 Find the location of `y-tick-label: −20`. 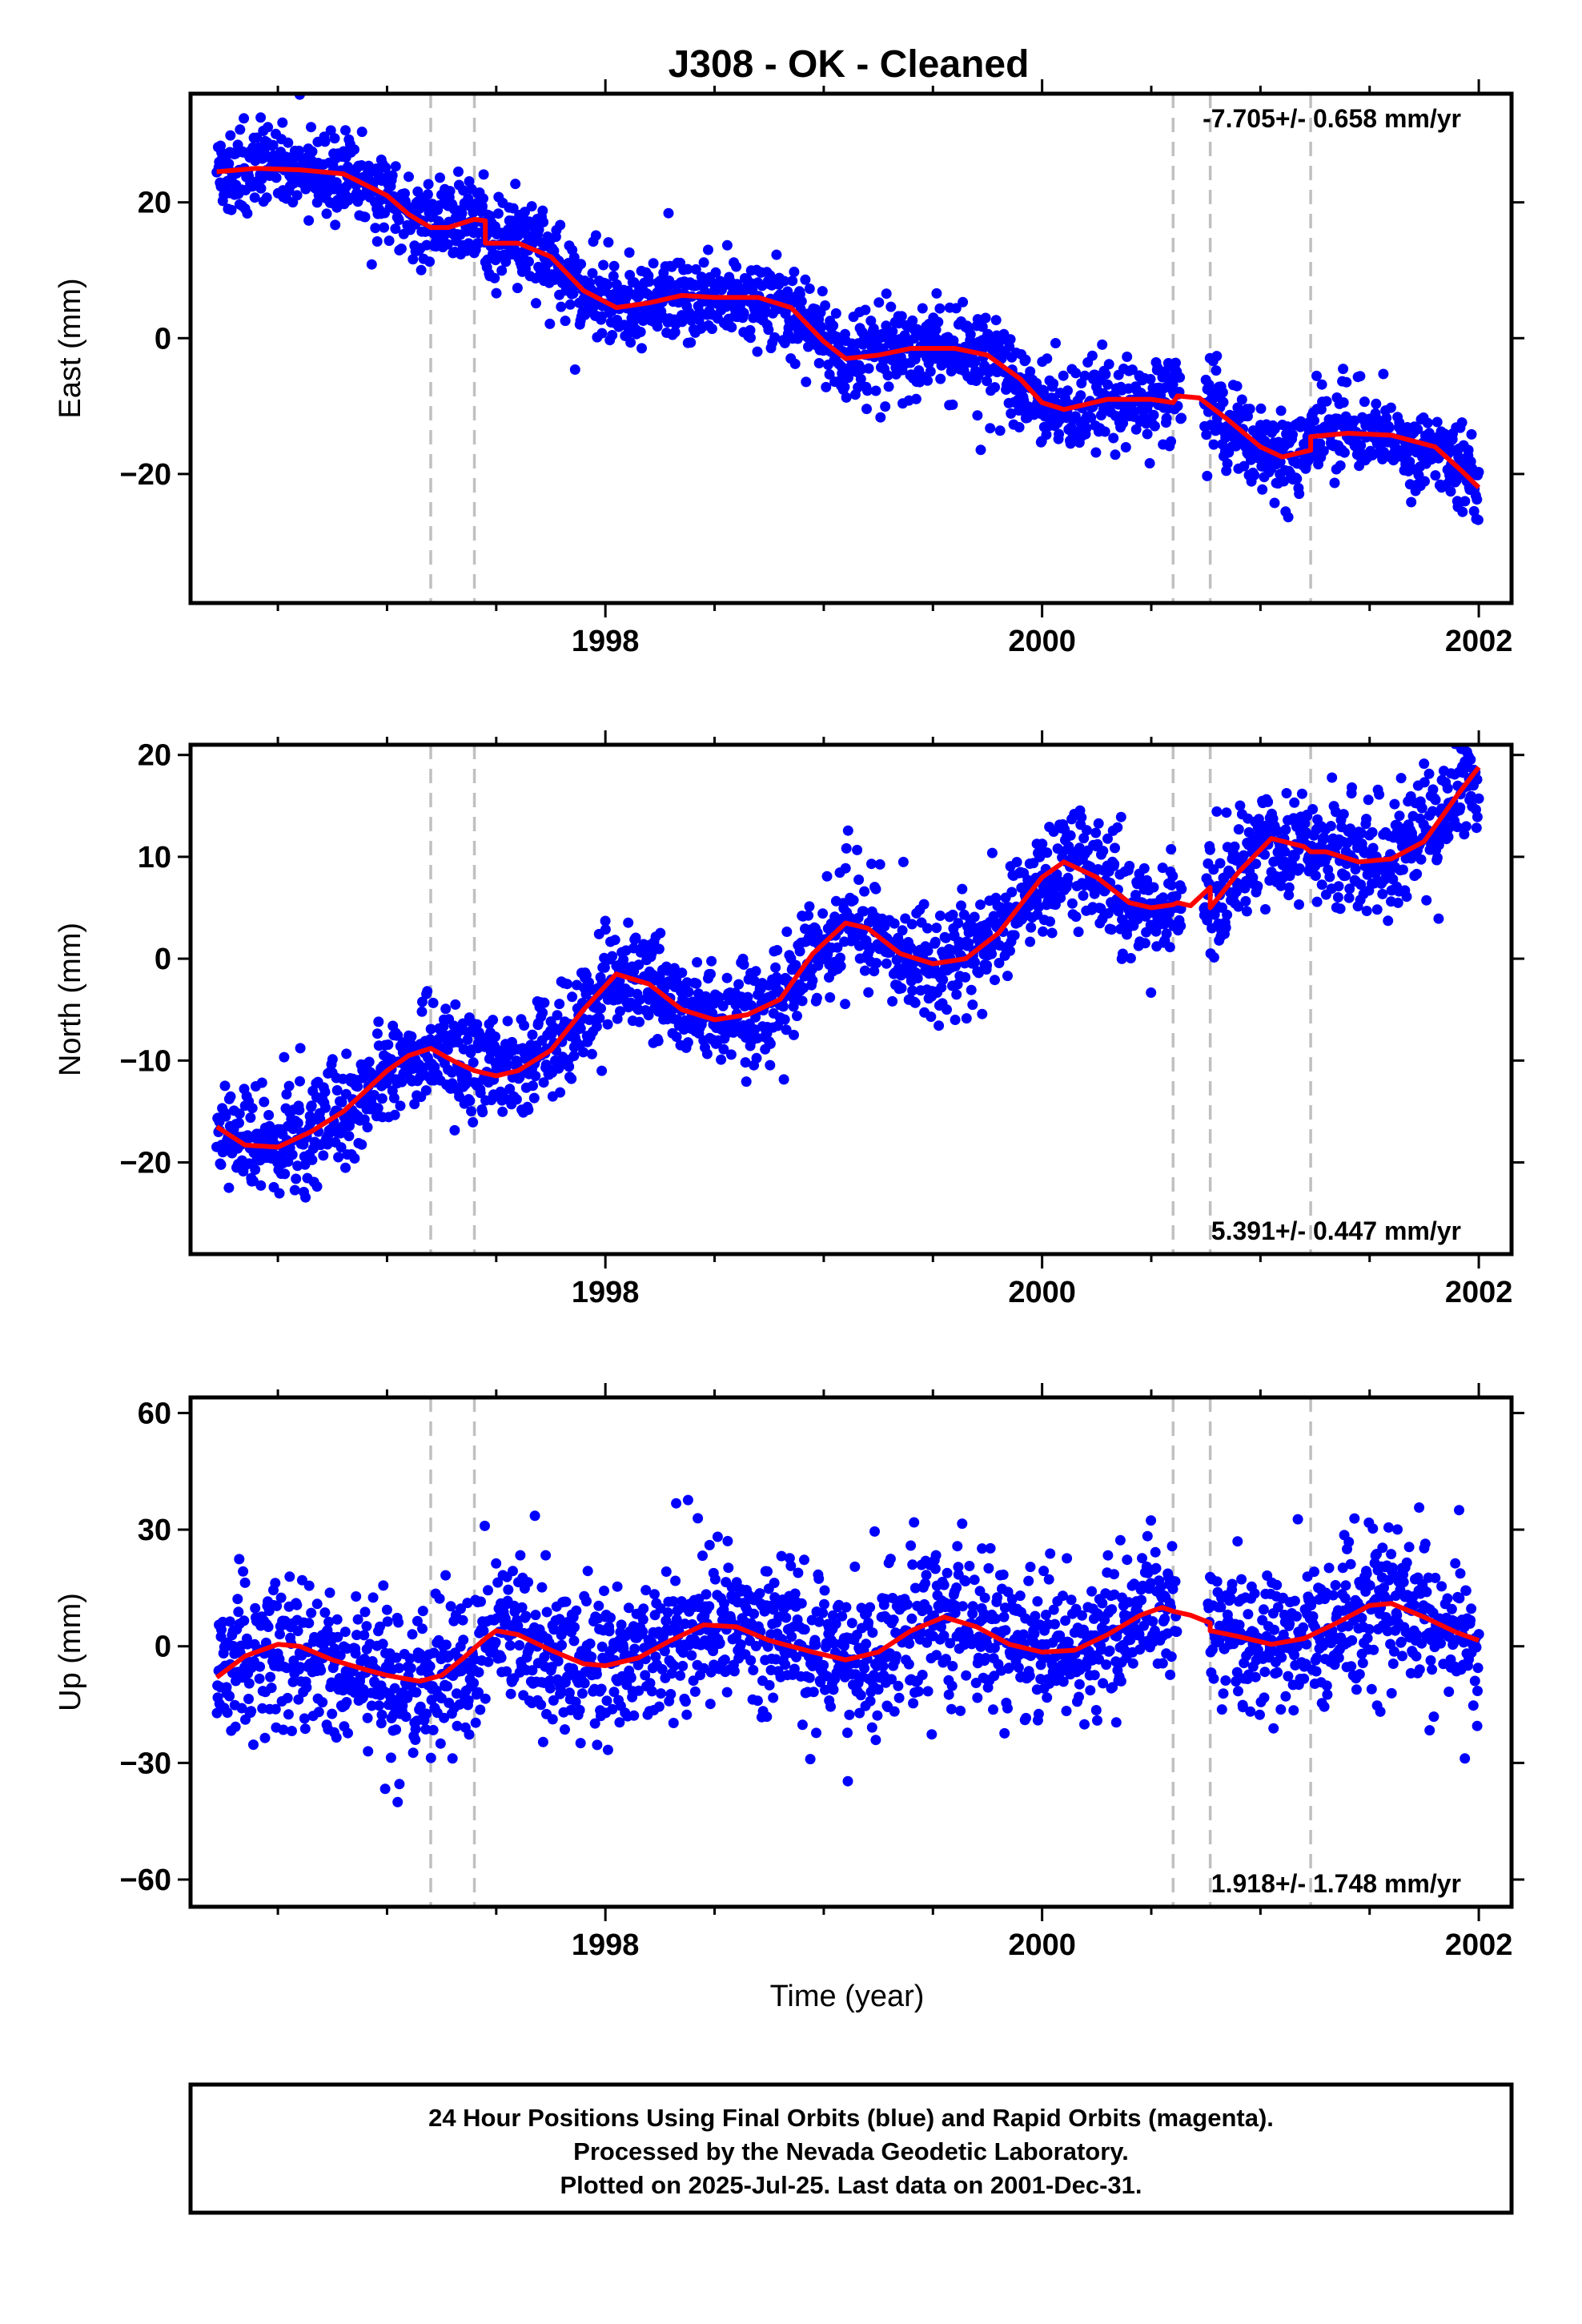

y-tick-label: −20 is located at coordinates (145, 1163).